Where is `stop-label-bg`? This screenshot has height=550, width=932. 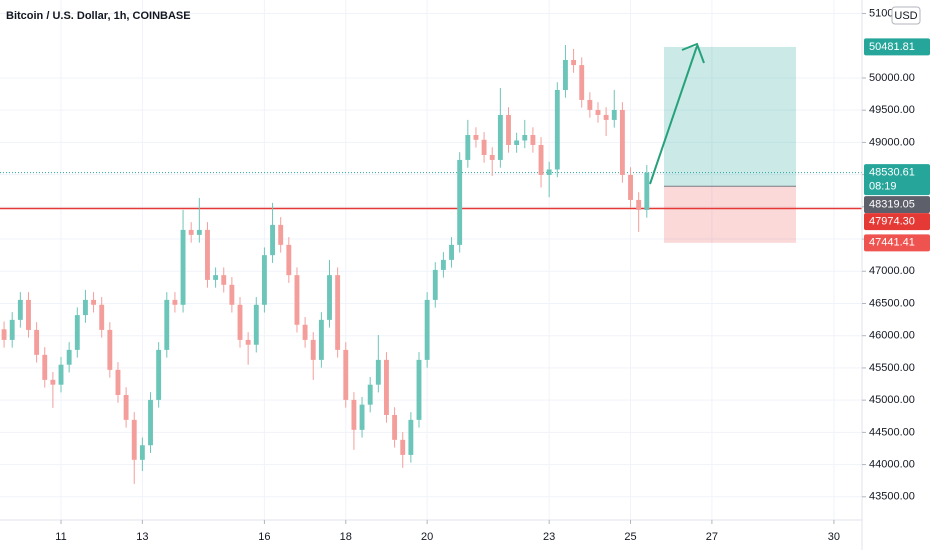
stop-label-bg is located at coordinates (897, 243).